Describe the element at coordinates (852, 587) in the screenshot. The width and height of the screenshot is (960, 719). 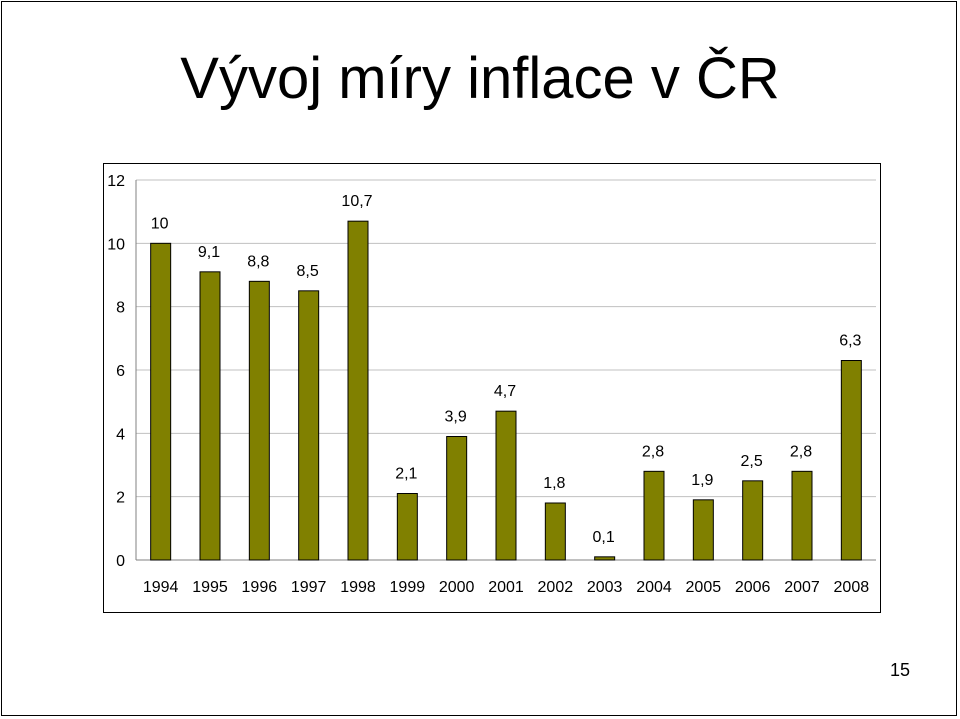
I see `x-tick-label-2008: 2008` at that location.